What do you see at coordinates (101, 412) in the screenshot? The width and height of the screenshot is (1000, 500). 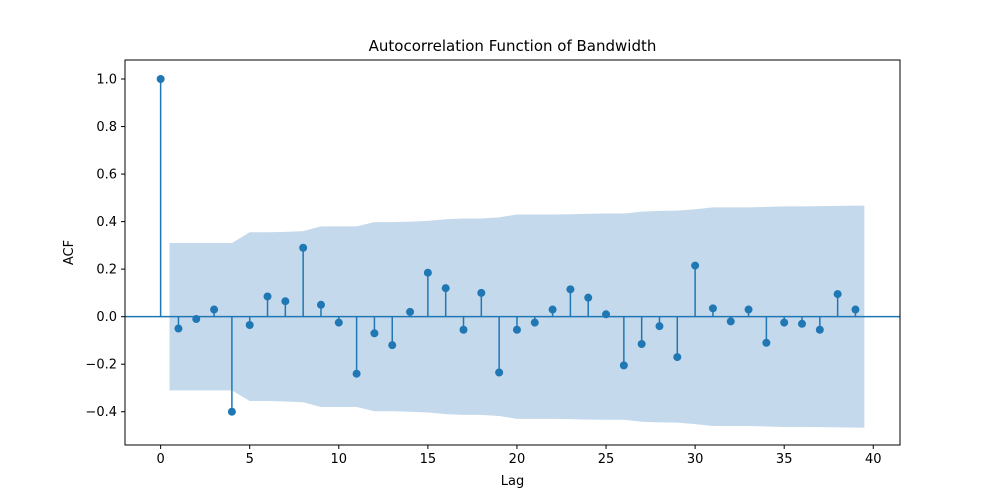 I see `y-tick-label: −0.4` at bounding box center [101, 412].